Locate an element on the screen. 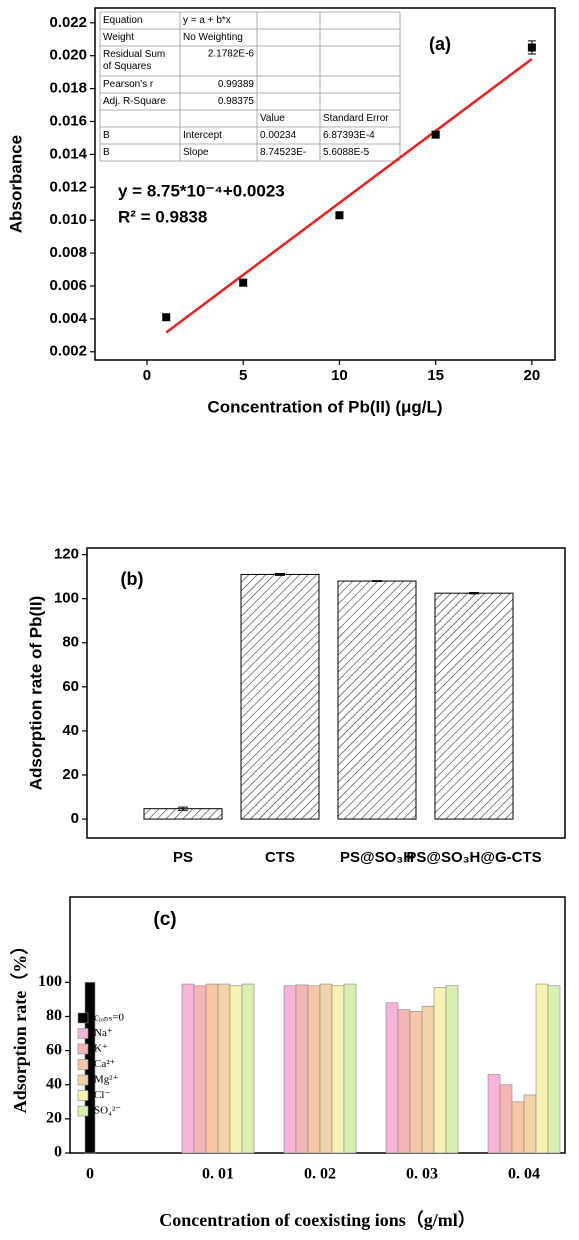 The width and height of the screenshot is (579, 1240). y-tick-label: 0 is located at coordinates (75, 818).